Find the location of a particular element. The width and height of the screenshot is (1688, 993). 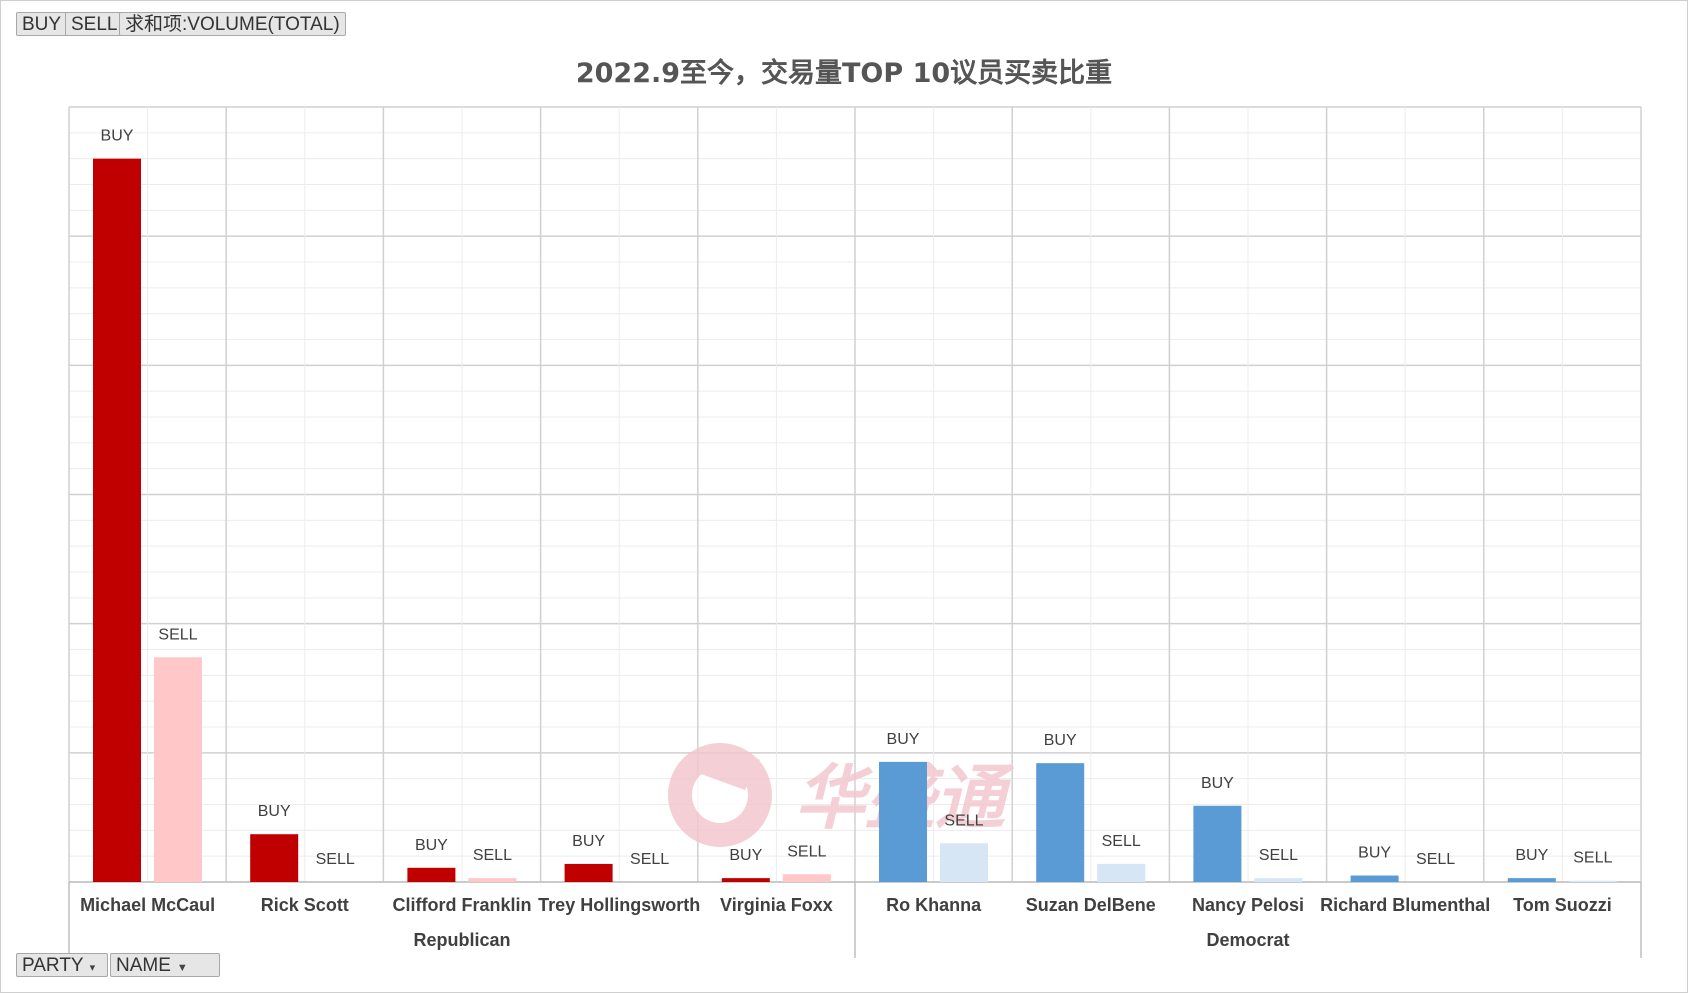

category-label: Rick Scott is located at coordinates (305, 905).